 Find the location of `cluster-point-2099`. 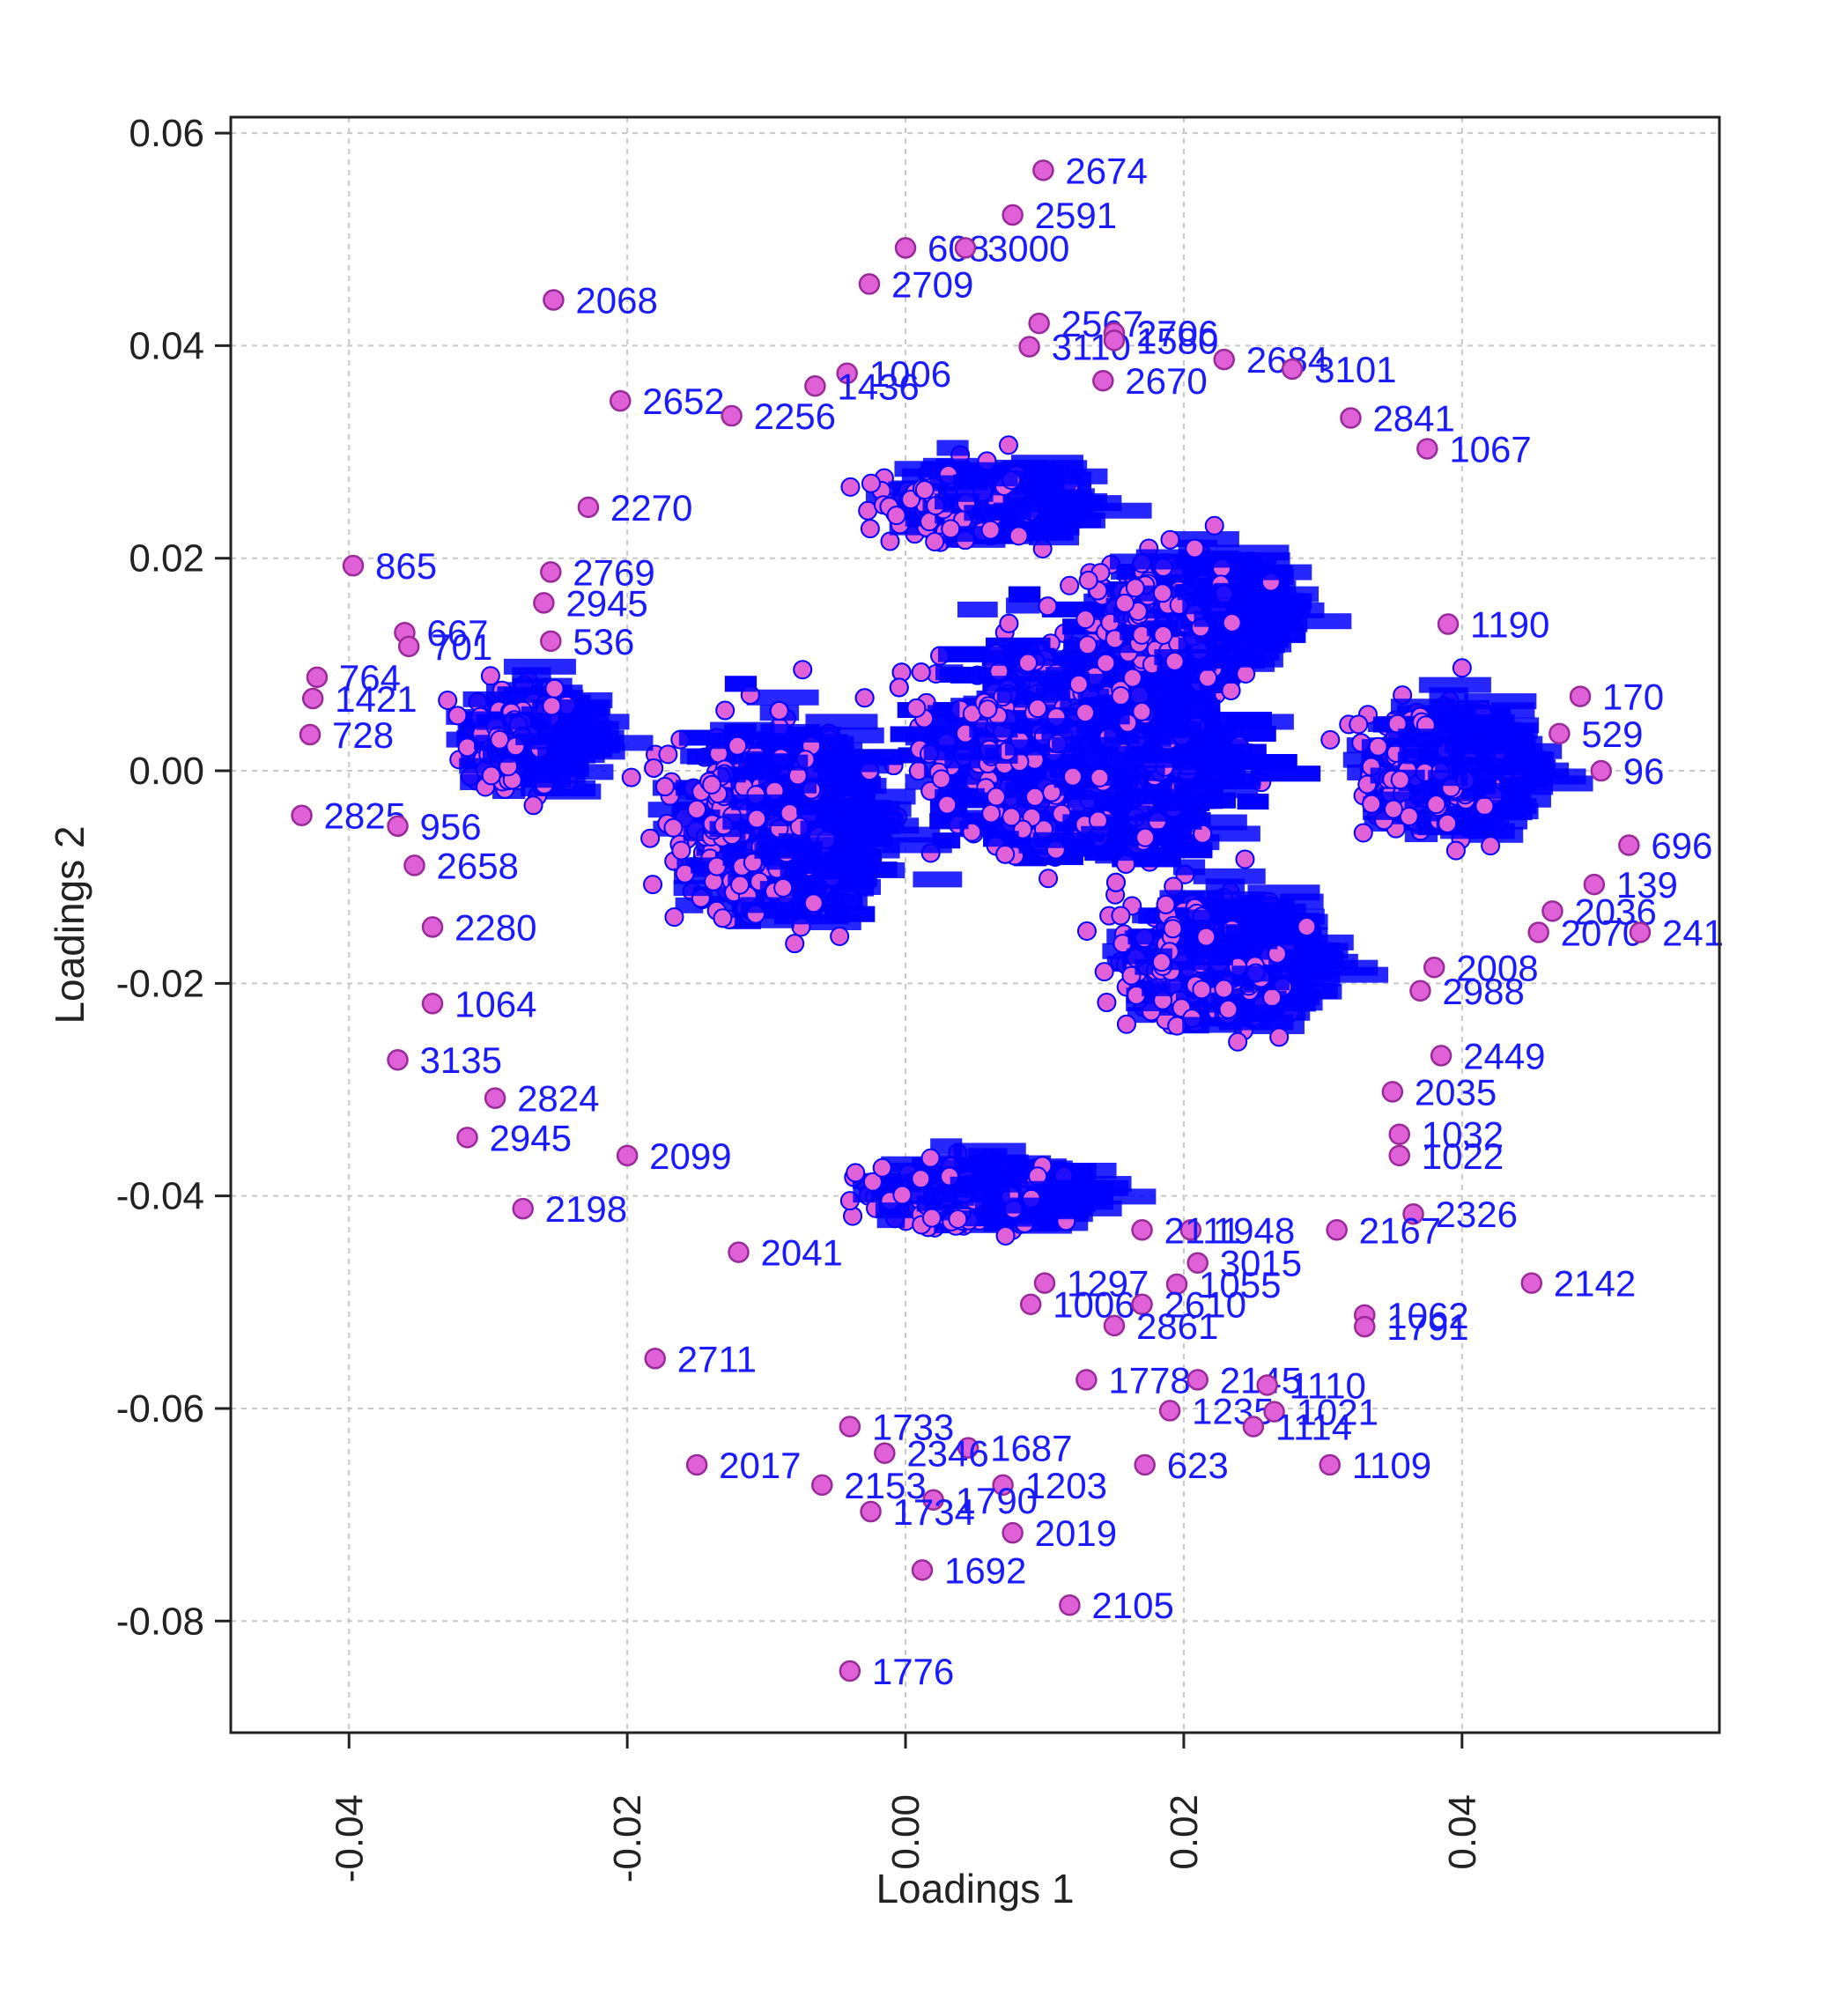

cluster-point-2099 is located at coordinates (1048, 606).